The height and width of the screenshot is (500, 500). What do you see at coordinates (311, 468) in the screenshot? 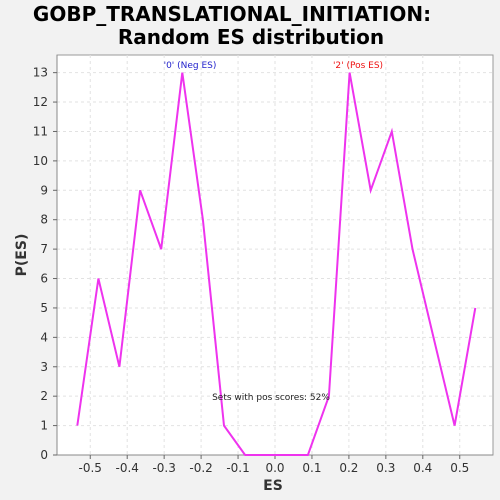
I see `x-tick-label: 0.1` at bounding box center [311, 468].